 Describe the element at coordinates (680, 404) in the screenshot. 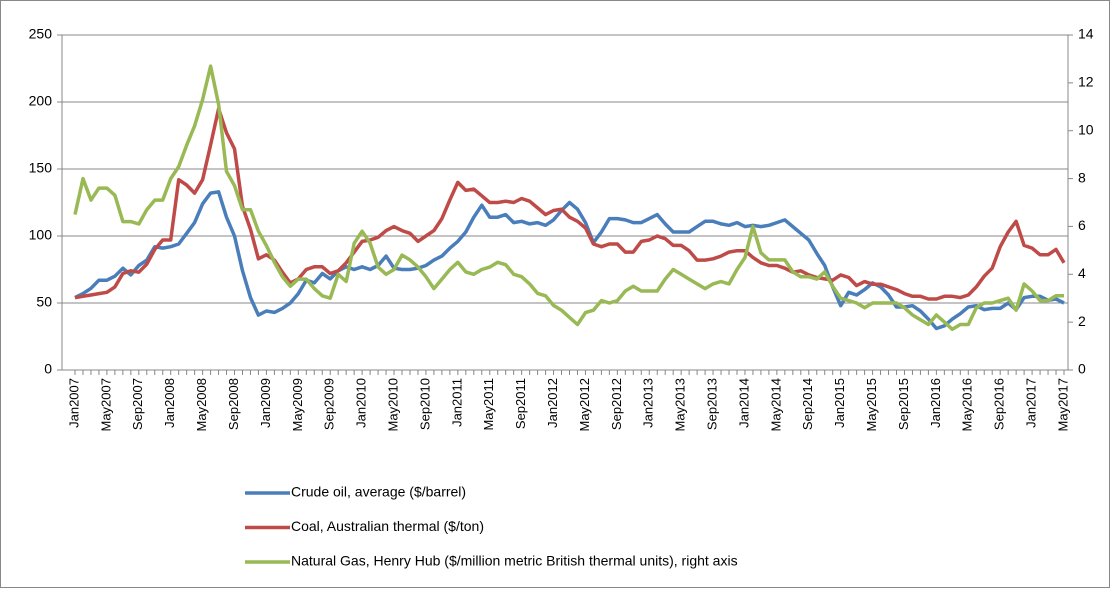

I see `x-tick-label: May2013` at that location.